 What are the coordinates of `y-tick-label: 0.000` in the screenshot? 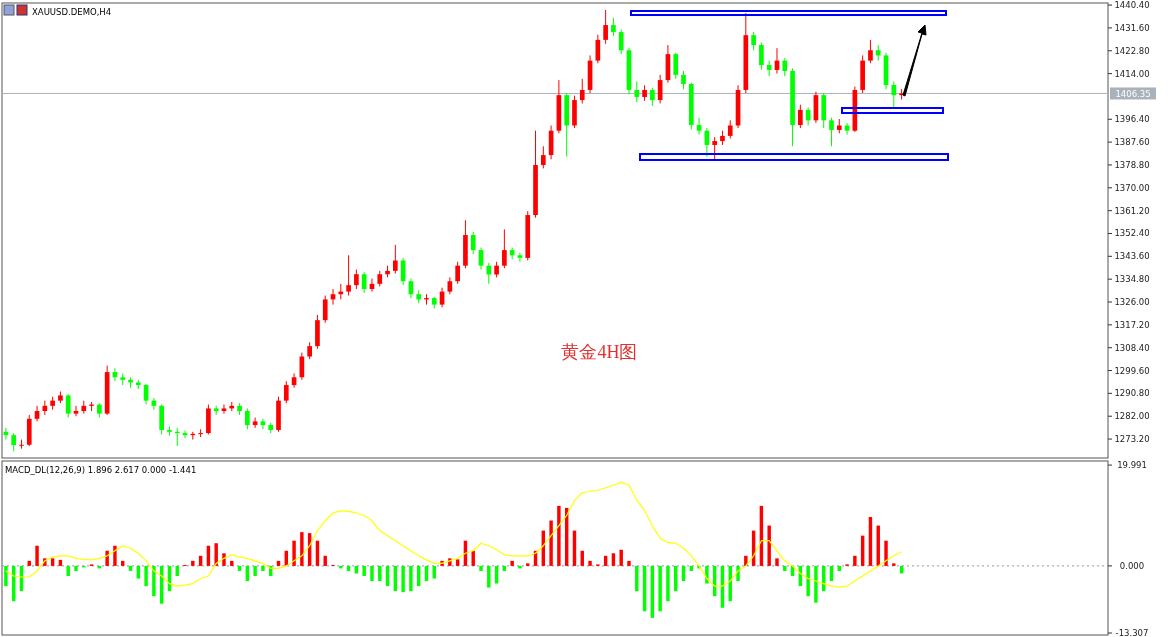 It's located at (1132, 565).